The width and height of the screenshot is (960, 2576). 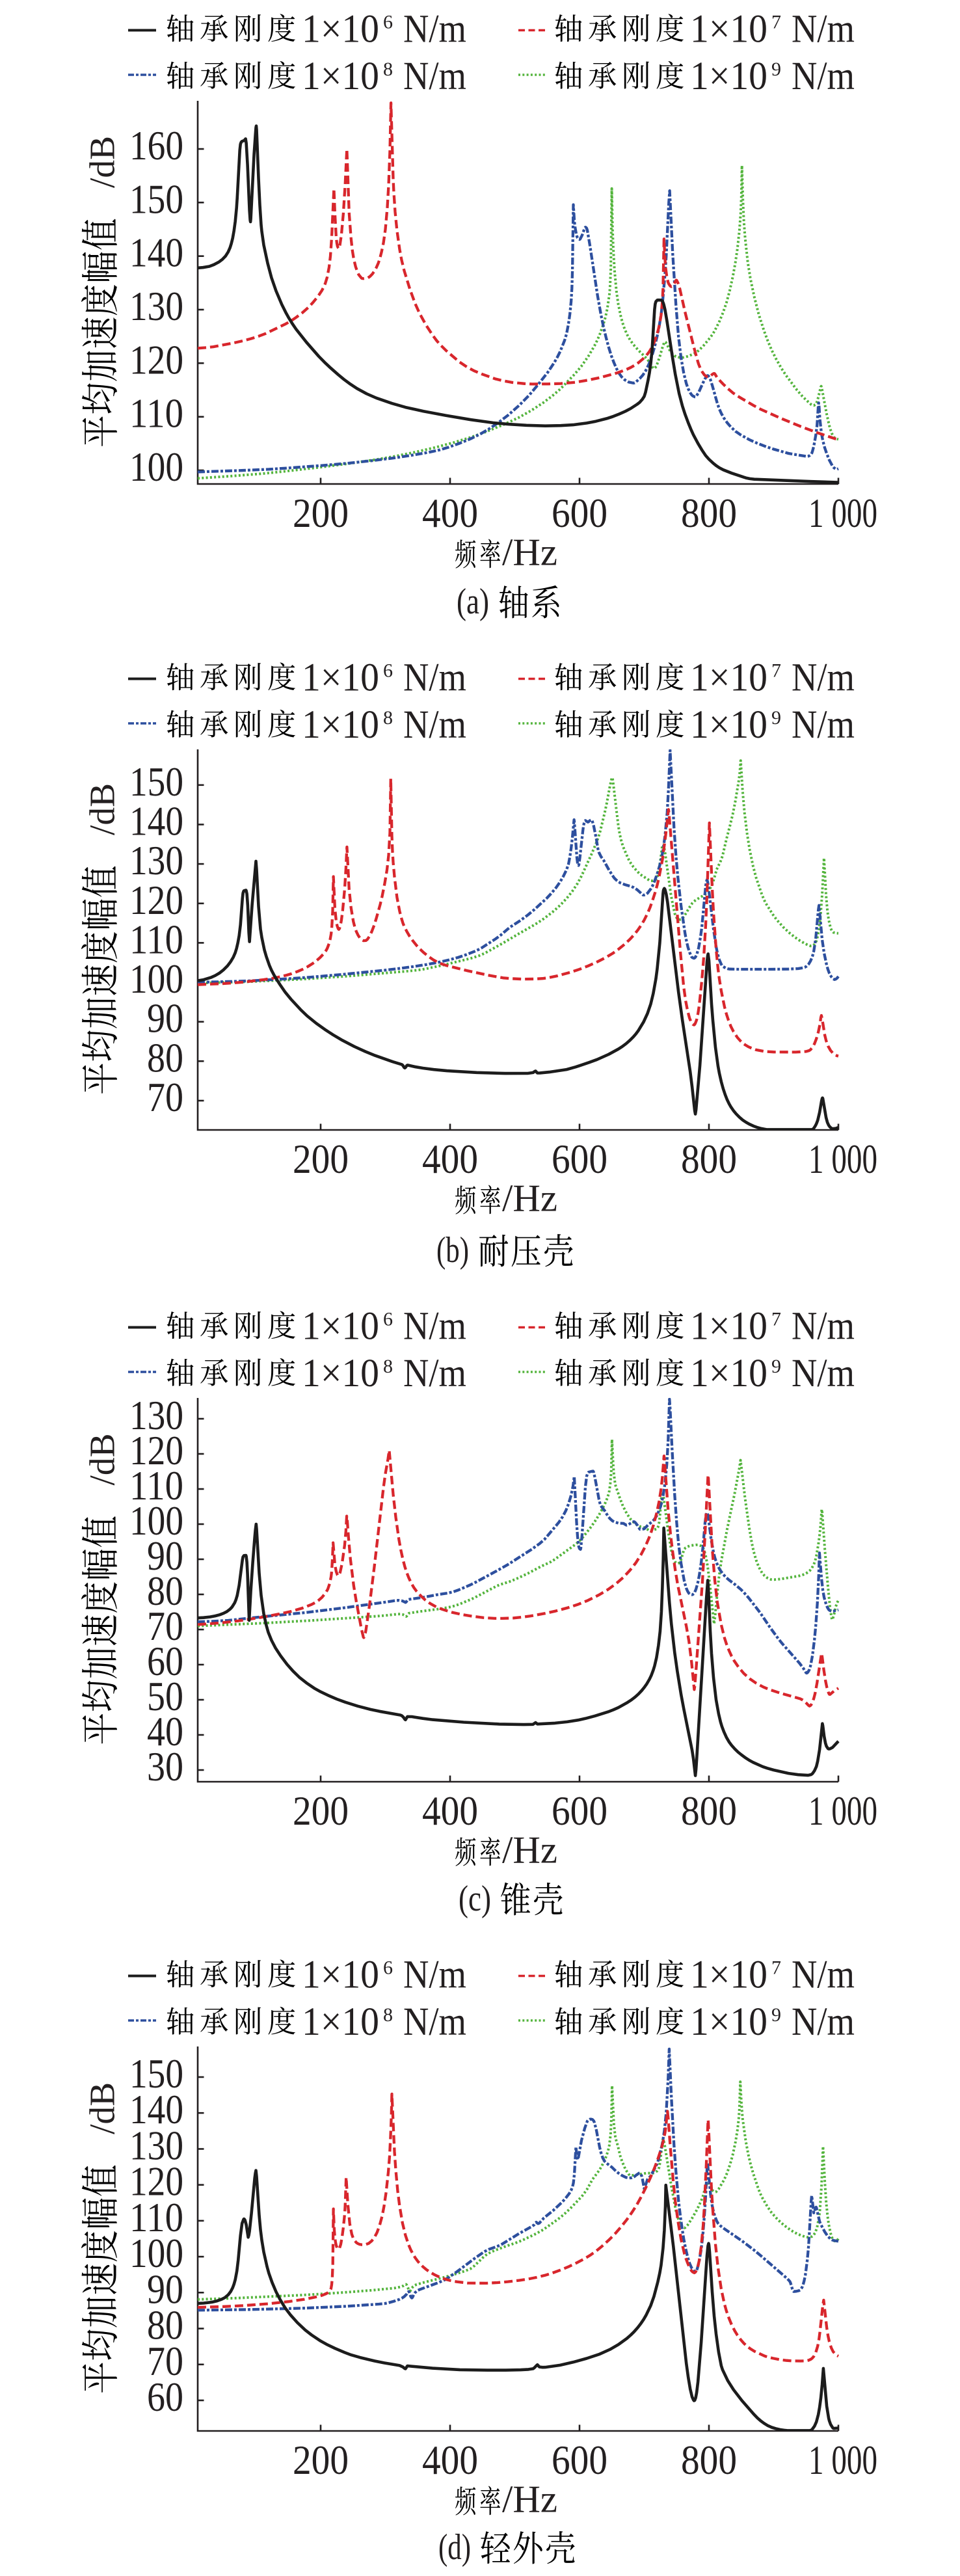 I want to click on svg-text: 40, so click(x=165, y=1731).